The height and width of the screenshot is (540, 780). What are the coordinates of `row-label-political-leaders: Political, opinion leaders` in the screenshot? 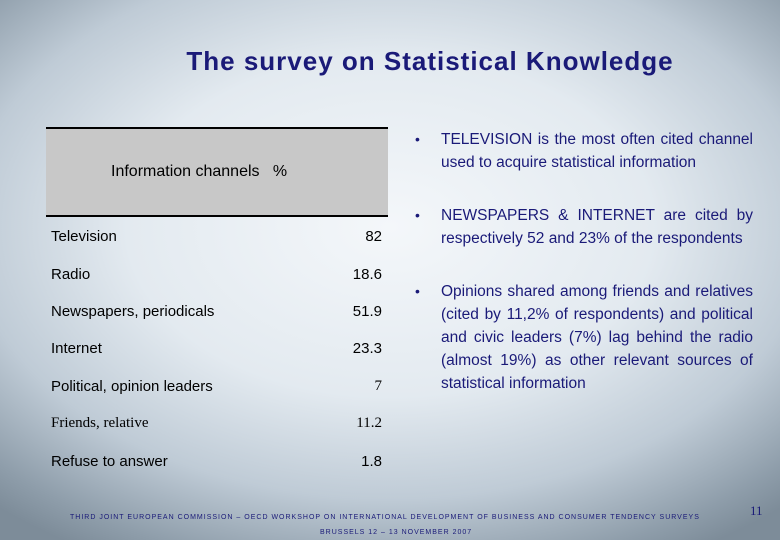 It's located at (132, 386).